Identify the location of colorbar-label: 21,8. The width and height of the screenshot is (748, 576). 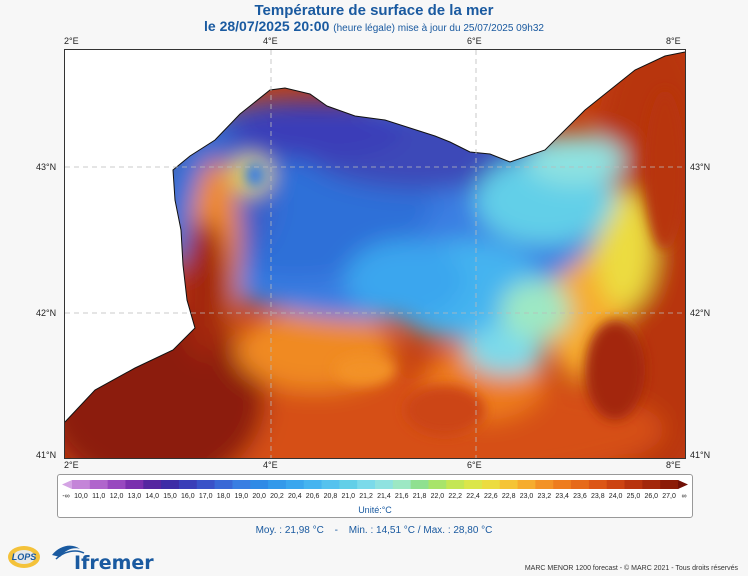
(419, 496).